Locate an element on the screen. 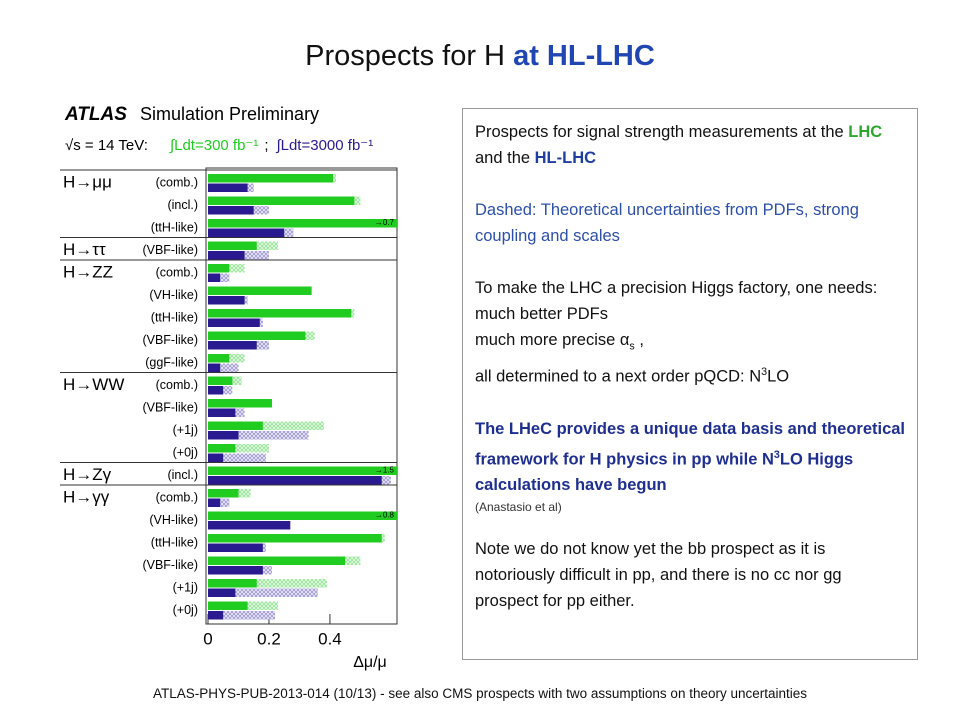 The height and width of the screenshot is (720, 960). text-run: and the is located at coordinates (505, 158).